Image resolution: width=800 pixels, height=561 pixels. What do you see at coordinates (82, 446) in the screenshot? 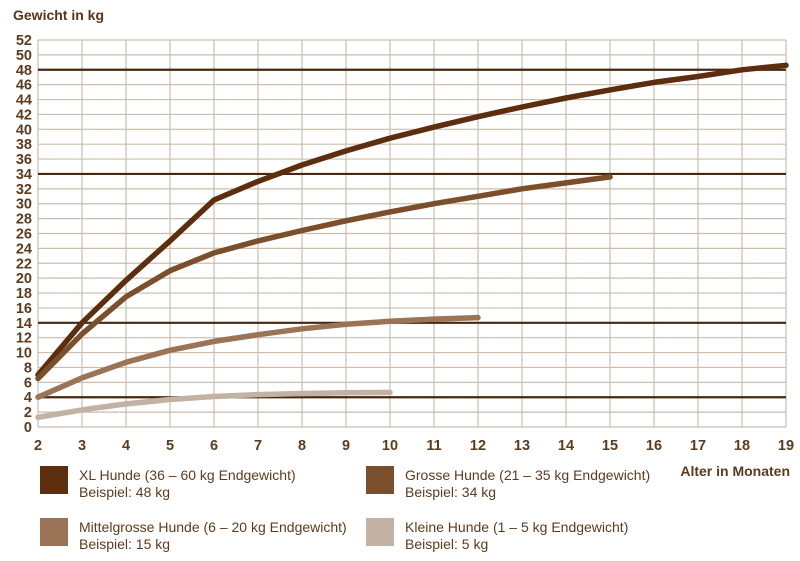
I see `svg-text: 3` at bounding box center [82, 446].